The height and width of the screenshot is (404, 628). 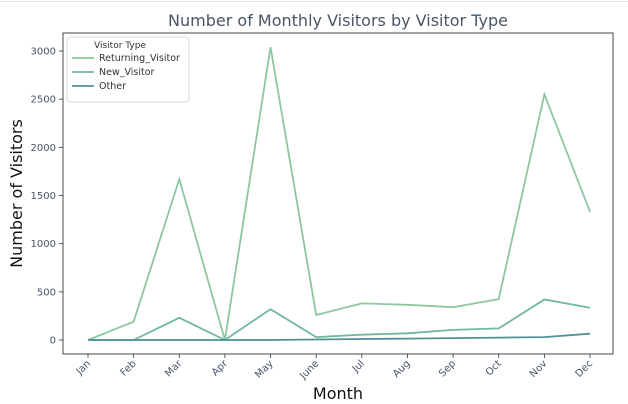 What do you see at coordinates (402, 369) in the screenshot?
I see `x-tick-label: Aug` at bounding box center [402, 369].